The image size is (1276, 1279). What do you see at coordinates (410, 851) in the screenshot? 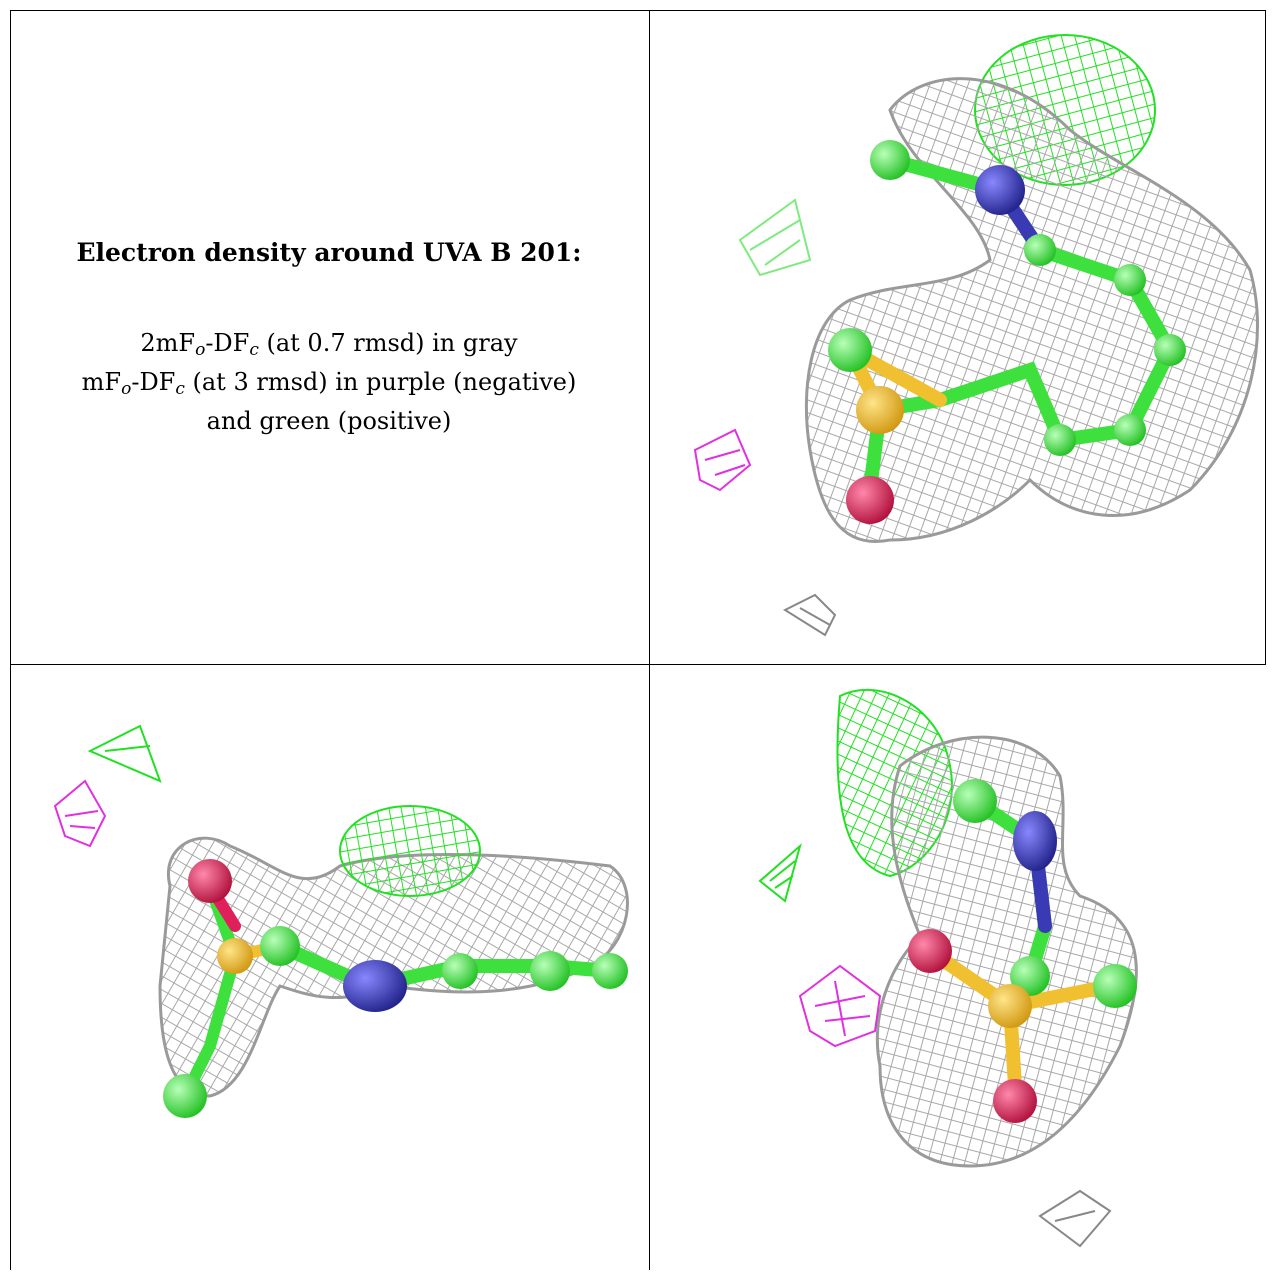
I see `positive-density-blob` at bounding box center [410, 851].